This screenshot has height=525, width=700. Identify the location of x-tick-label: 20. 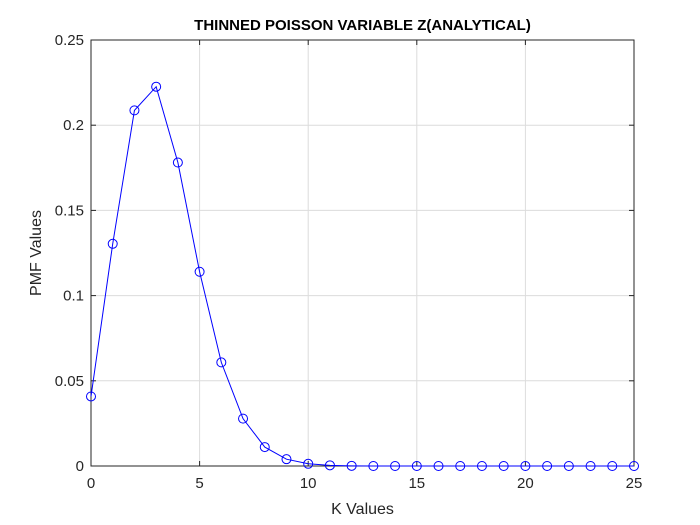
(525, 483).